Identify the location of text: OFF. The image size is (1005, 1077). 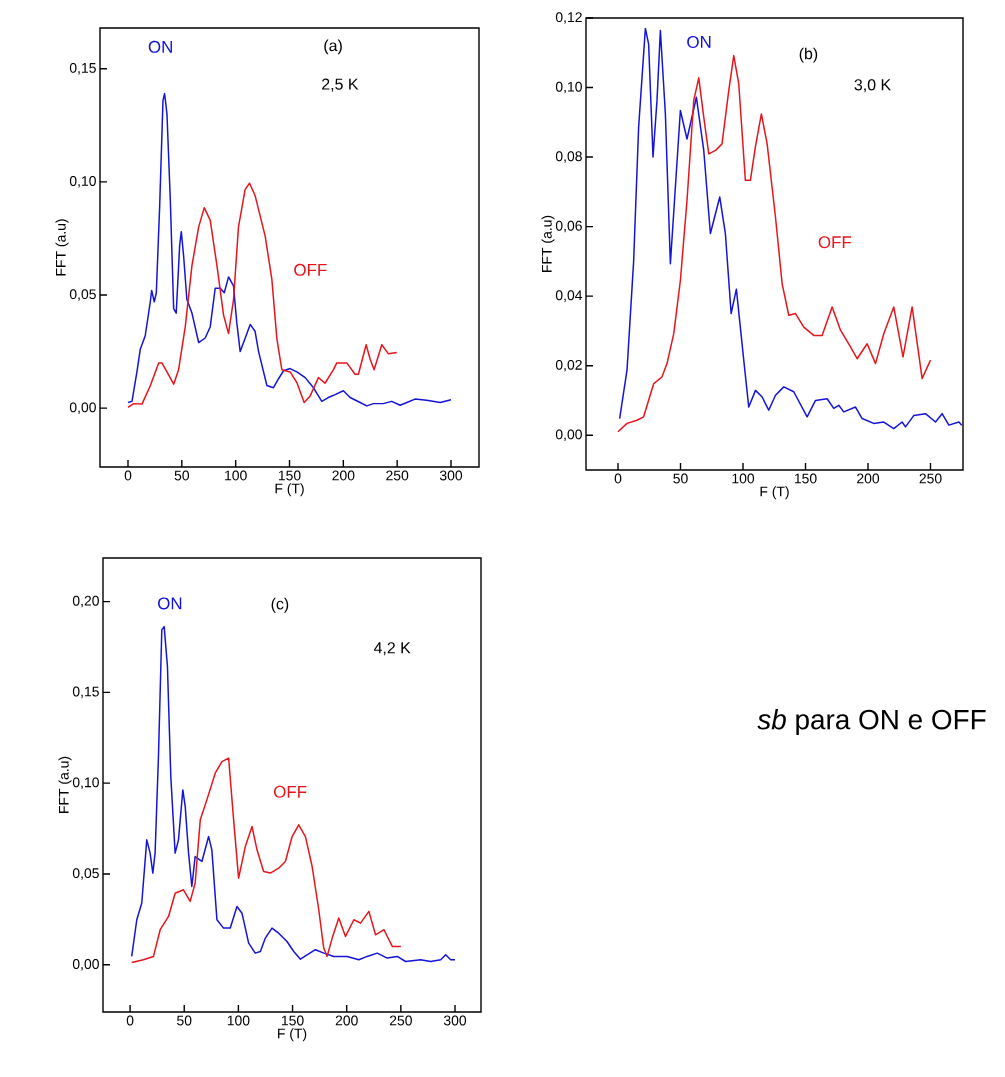
(835, 242).